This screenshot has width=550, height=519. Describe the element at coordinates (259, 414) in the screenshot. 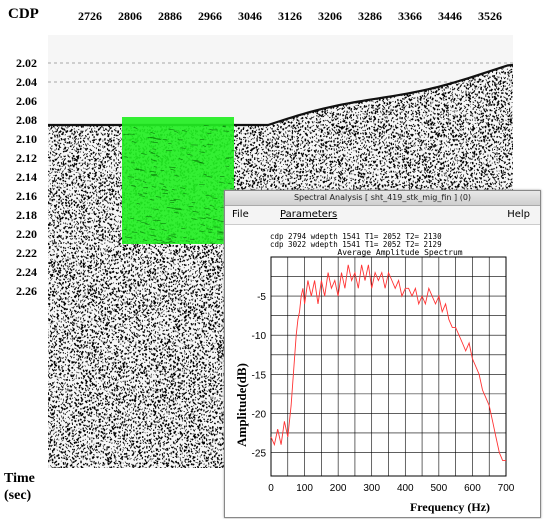

I see `y-tick-label: -20` at that location.